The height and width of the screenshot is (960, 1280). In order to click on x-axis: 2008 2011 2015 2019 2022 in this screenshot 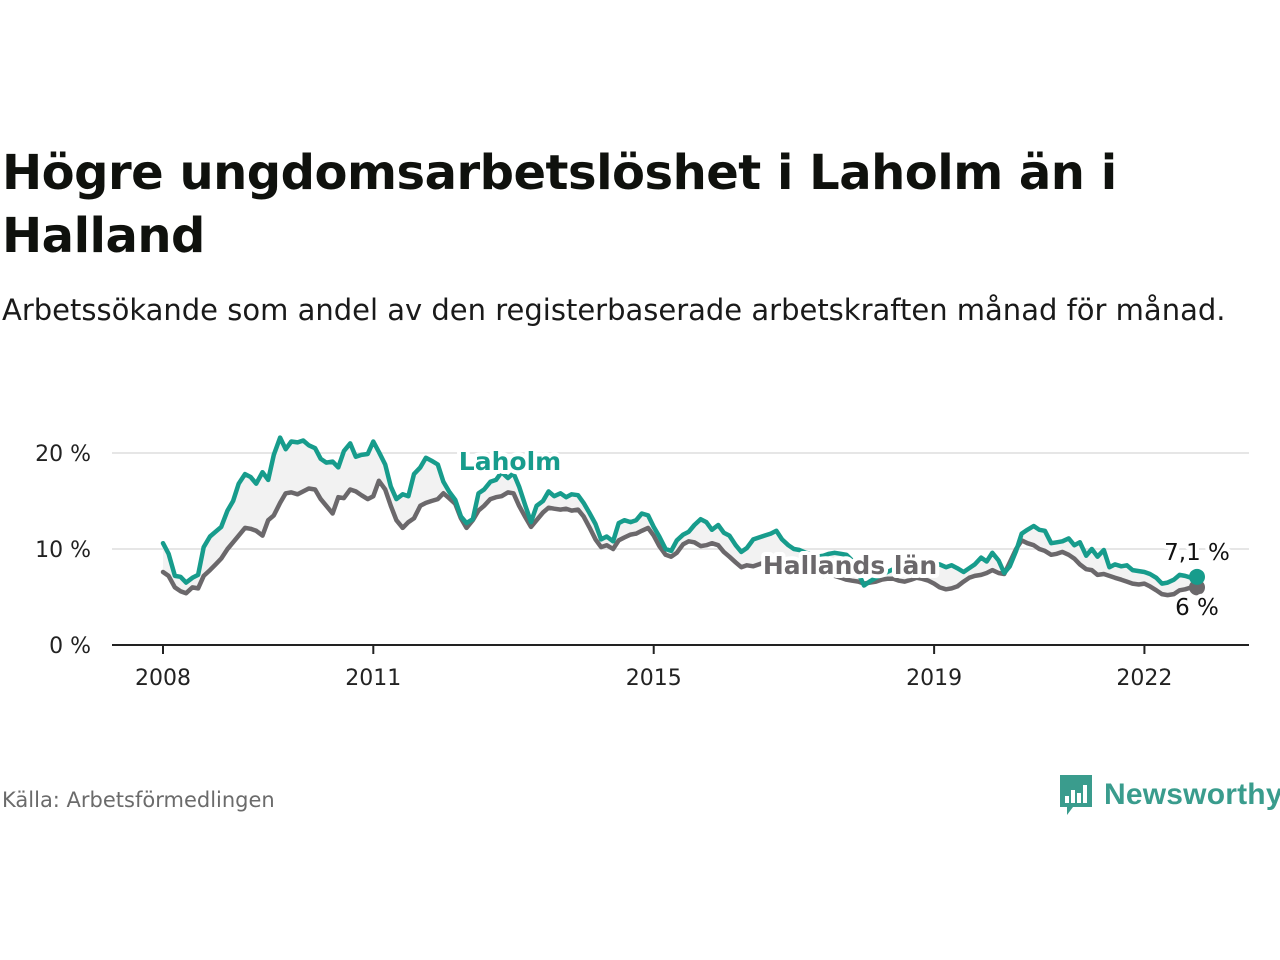, I will do `click(680, 667)`.